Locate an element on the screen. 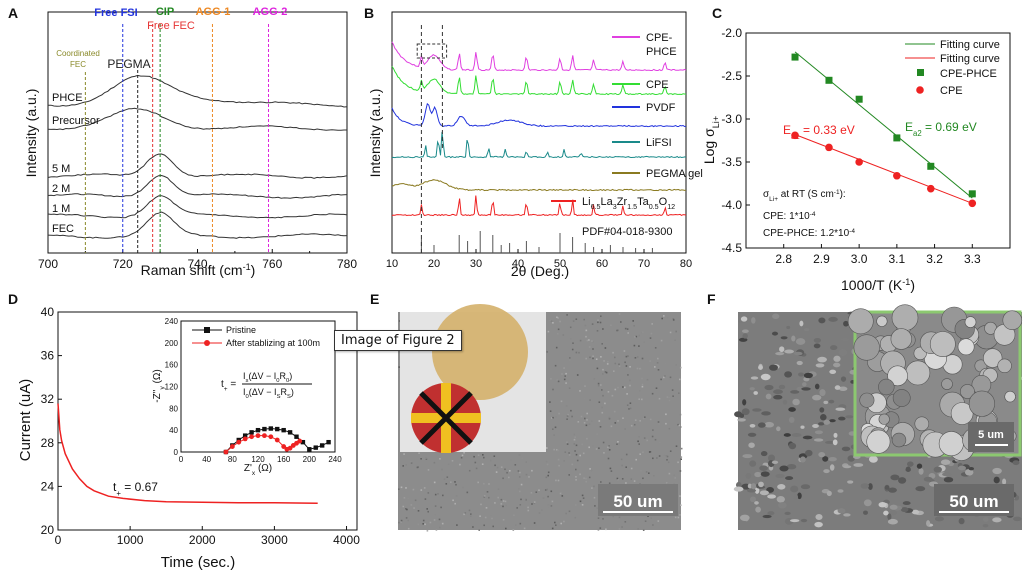  label-part: ): is located at coordinates (843, 194).